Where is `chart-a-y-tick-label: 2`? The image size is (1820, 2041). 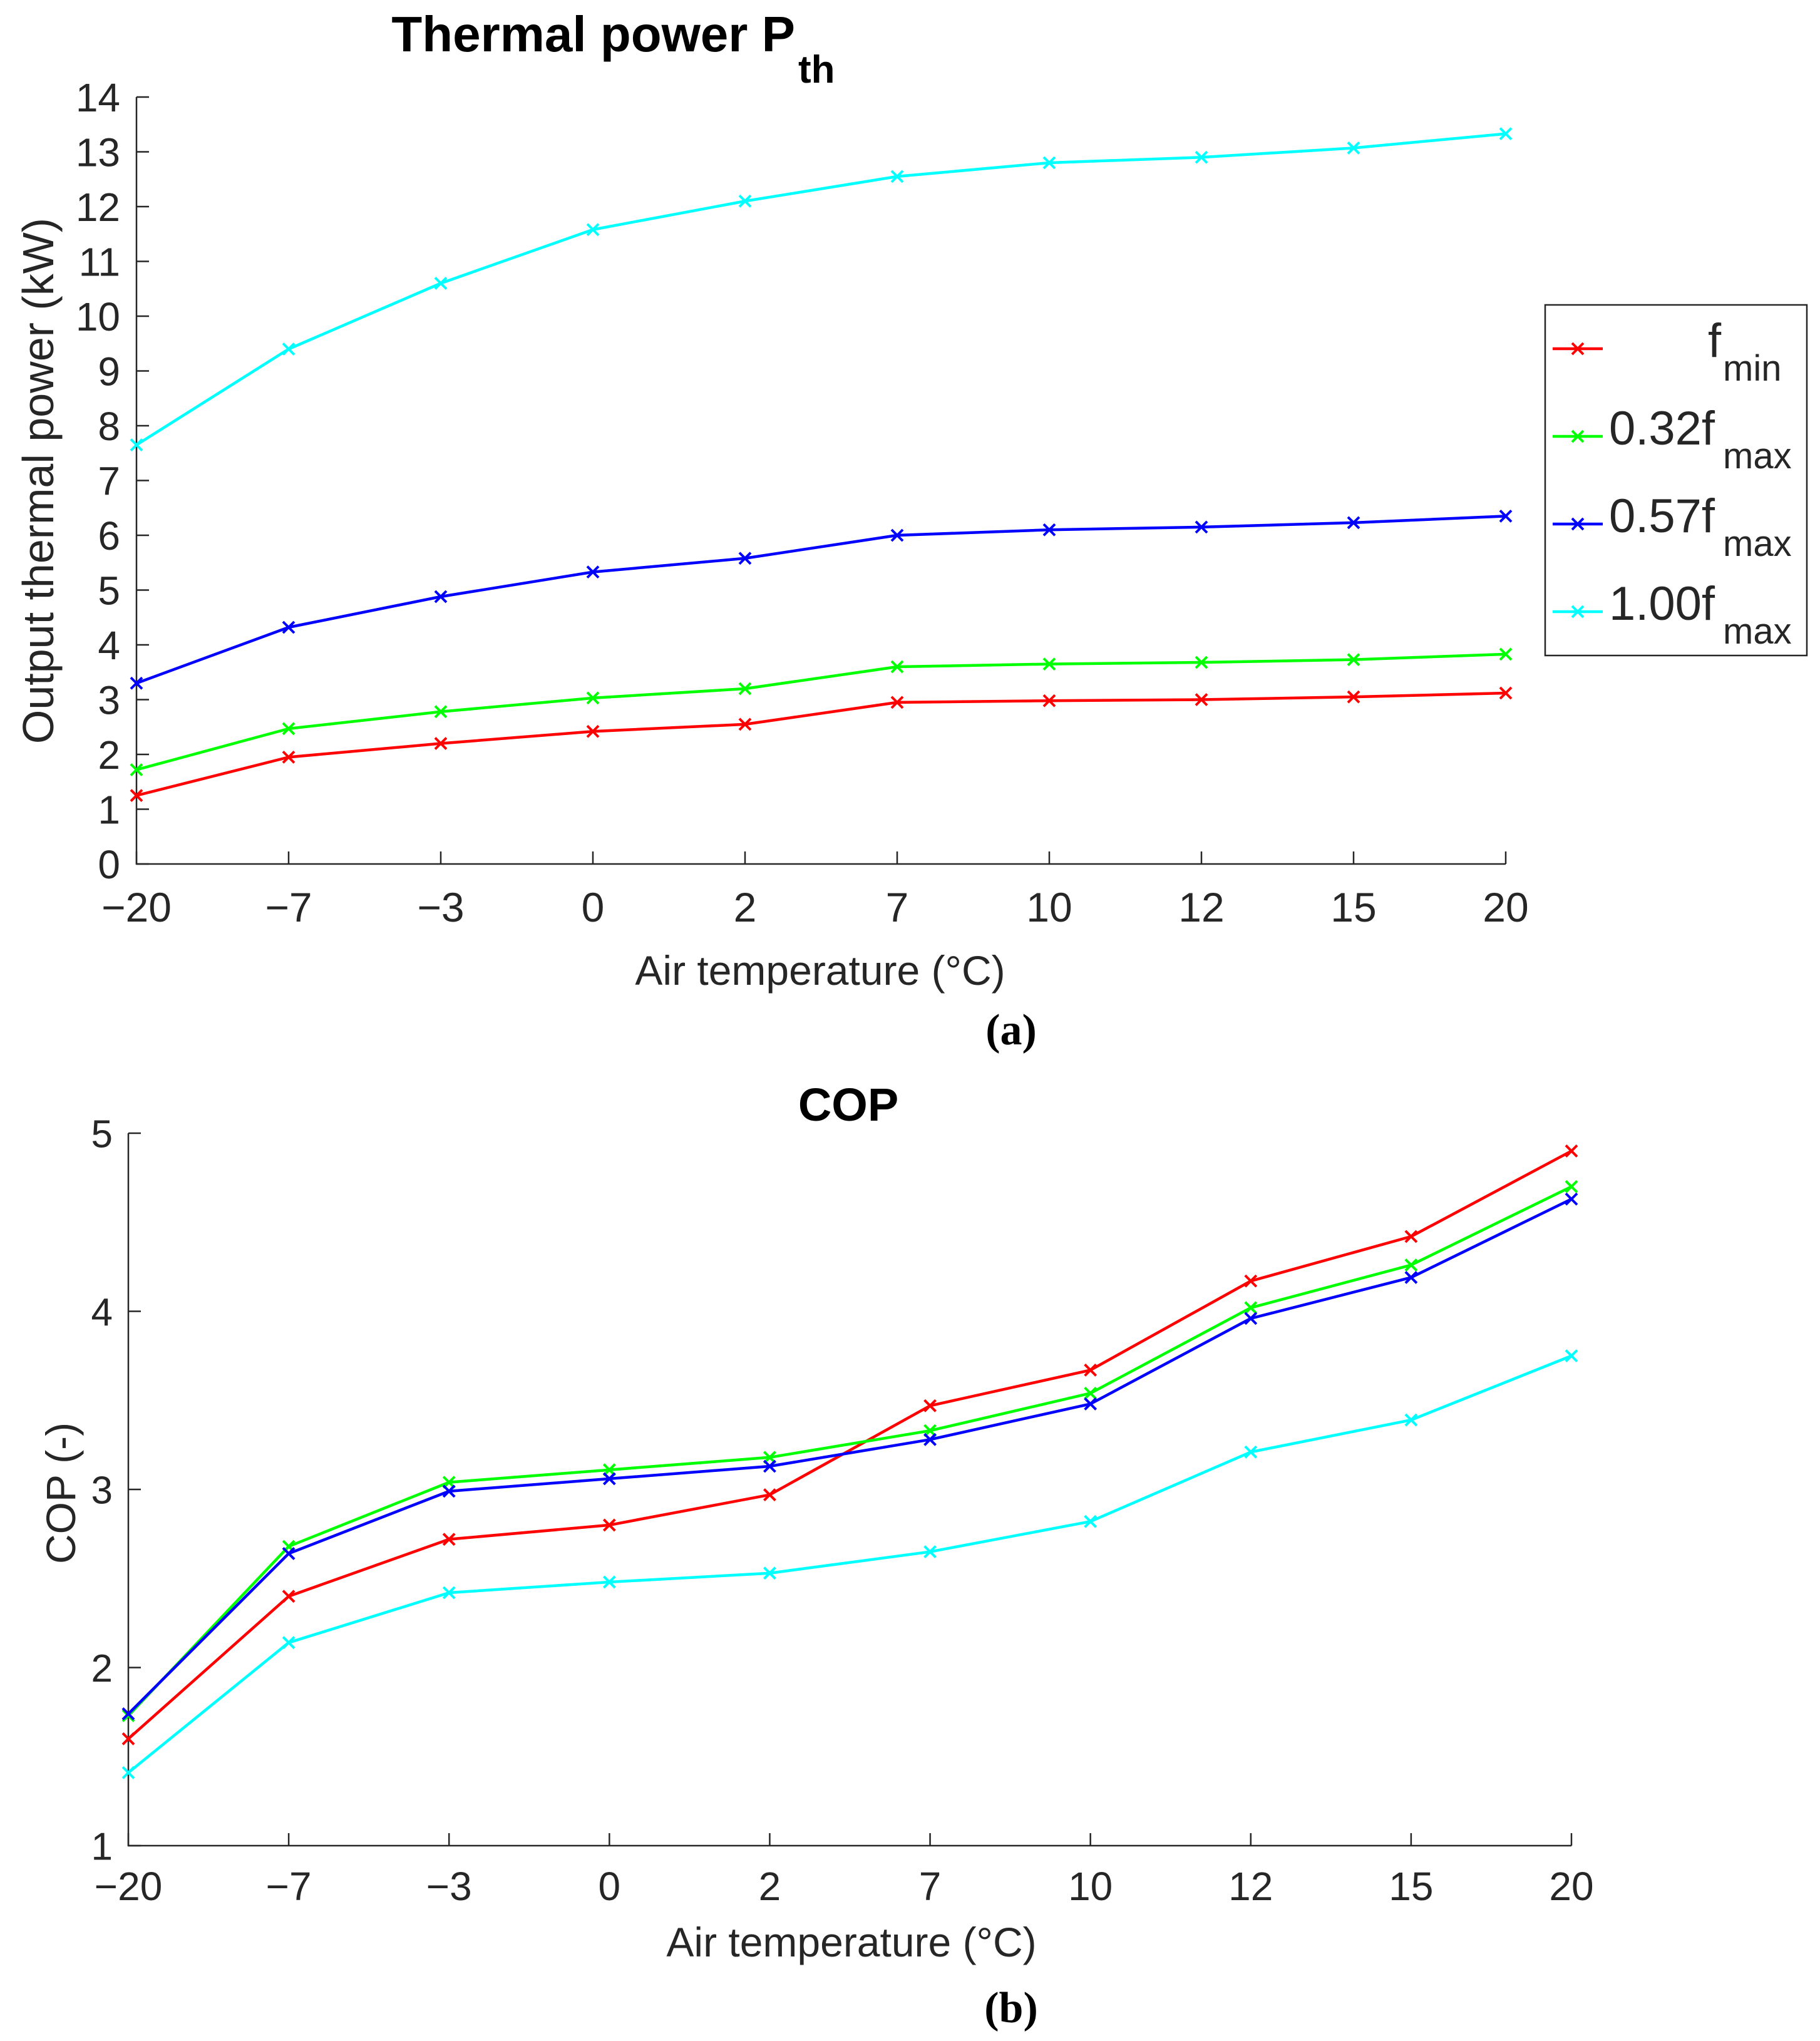 chart-a-y-tick-label: 2 is located at coordinates (109, 755).